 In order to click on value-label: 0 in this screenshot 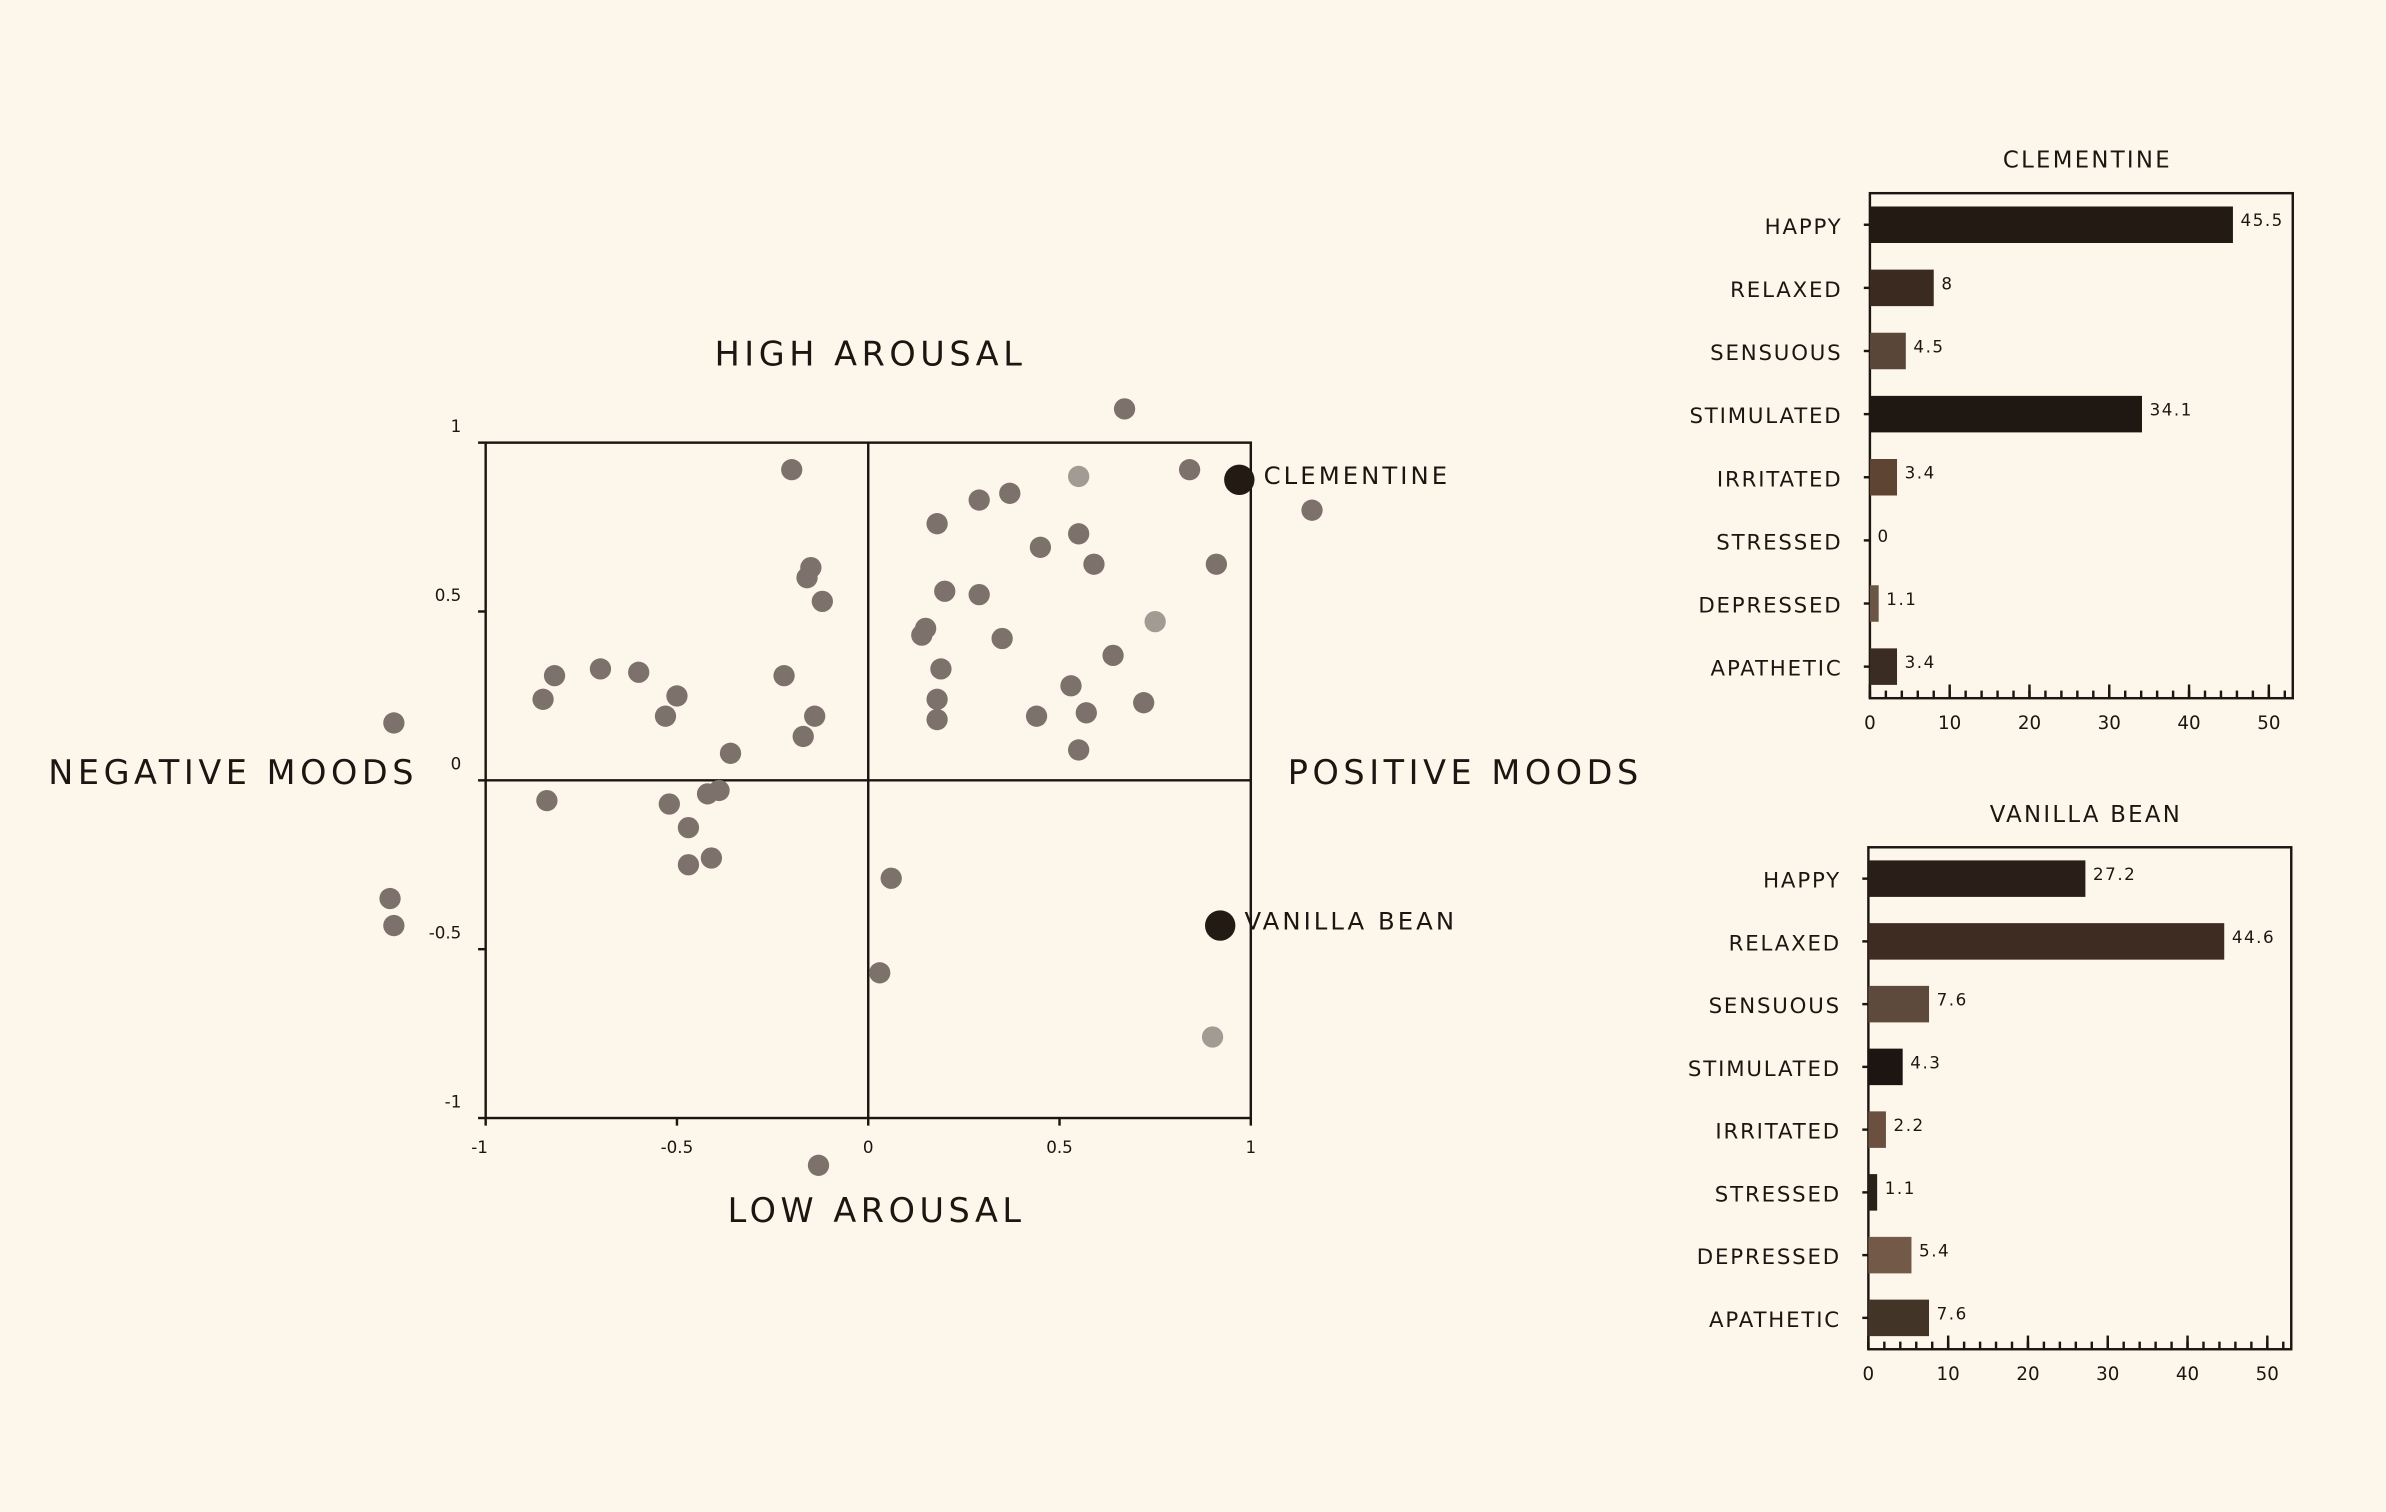, I will do `click(1884, 536)`.